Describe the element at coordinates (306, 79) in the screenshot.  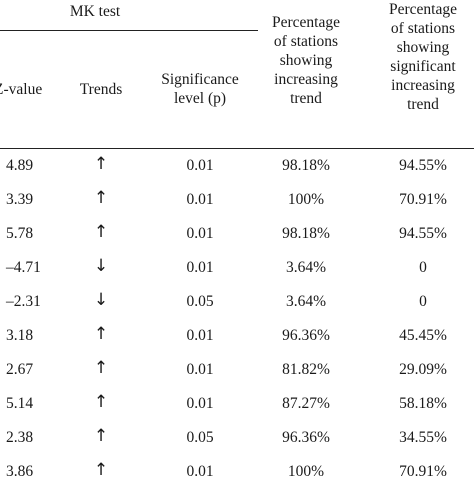
I see `pct-increasing-header-line-4: increasing` at that location.